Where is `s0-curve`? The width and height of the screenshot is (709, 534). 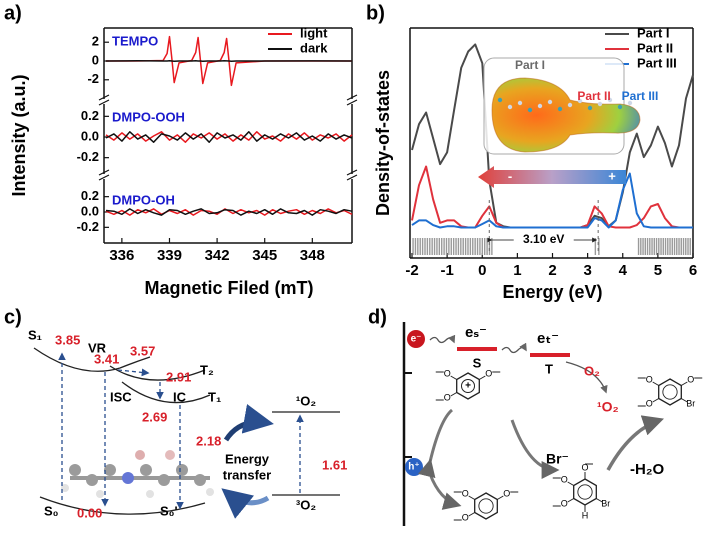 s0-curve is located at coordinates (122, 505).